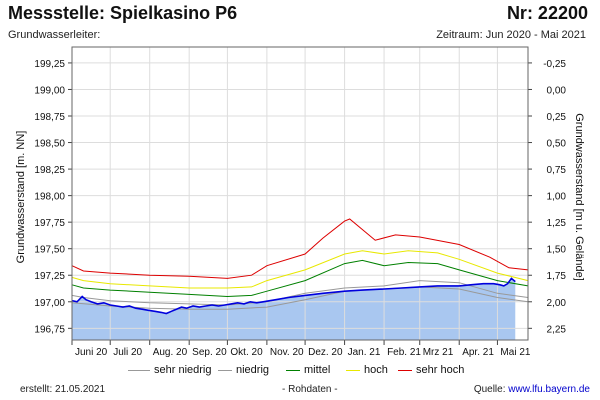 The width and height of the screenshot is (600, 400). What do you see at coordinates (63, 389) in the screenshot?
I see `created-date: erstellt: 21.05.2021` at bounding box center [63, 389].